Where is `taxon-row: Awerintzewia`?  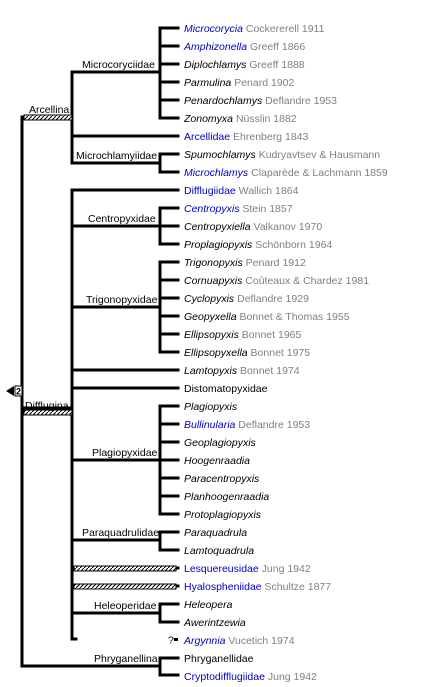
taxon-row: Awerintzewia is located at coordinates (214, 623).